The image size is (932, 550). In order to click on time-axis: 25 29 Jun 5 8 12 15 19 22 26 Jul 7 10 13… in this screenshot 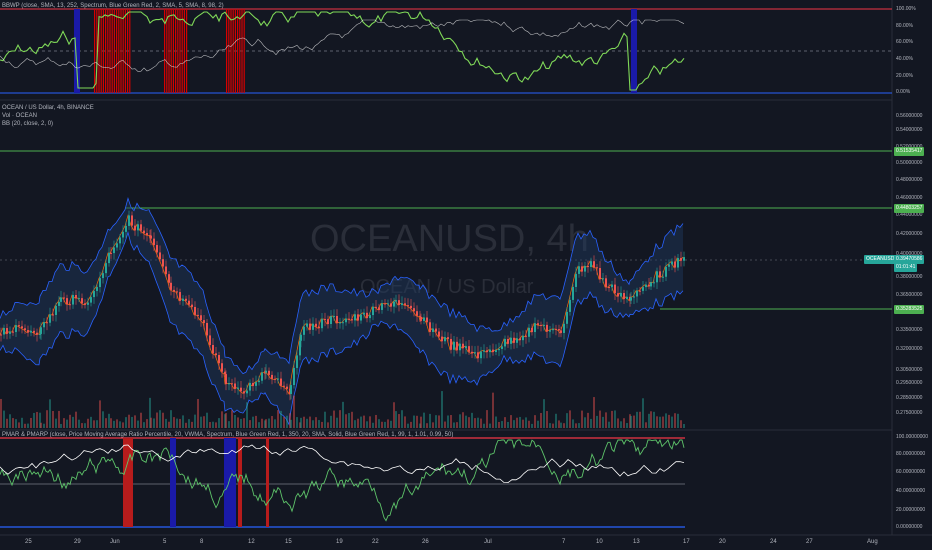, I will do `click(466, 542)`.